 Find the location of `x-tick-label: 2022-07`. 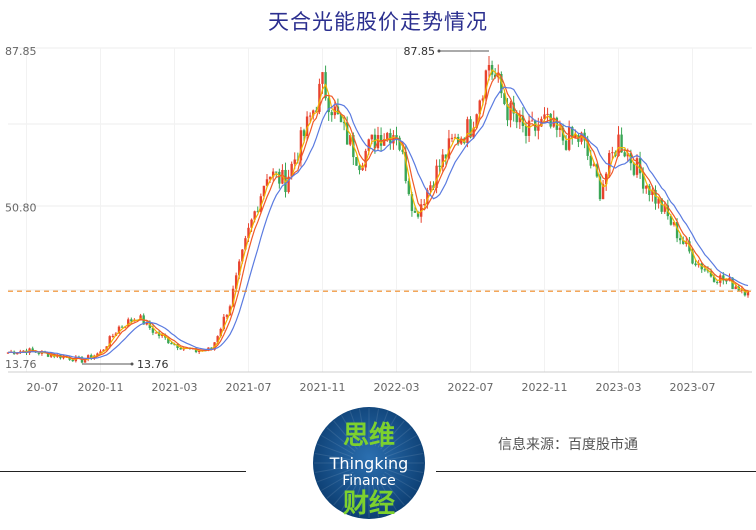

x-tick-label: 2022-07 is located at coordinates (471, 387).